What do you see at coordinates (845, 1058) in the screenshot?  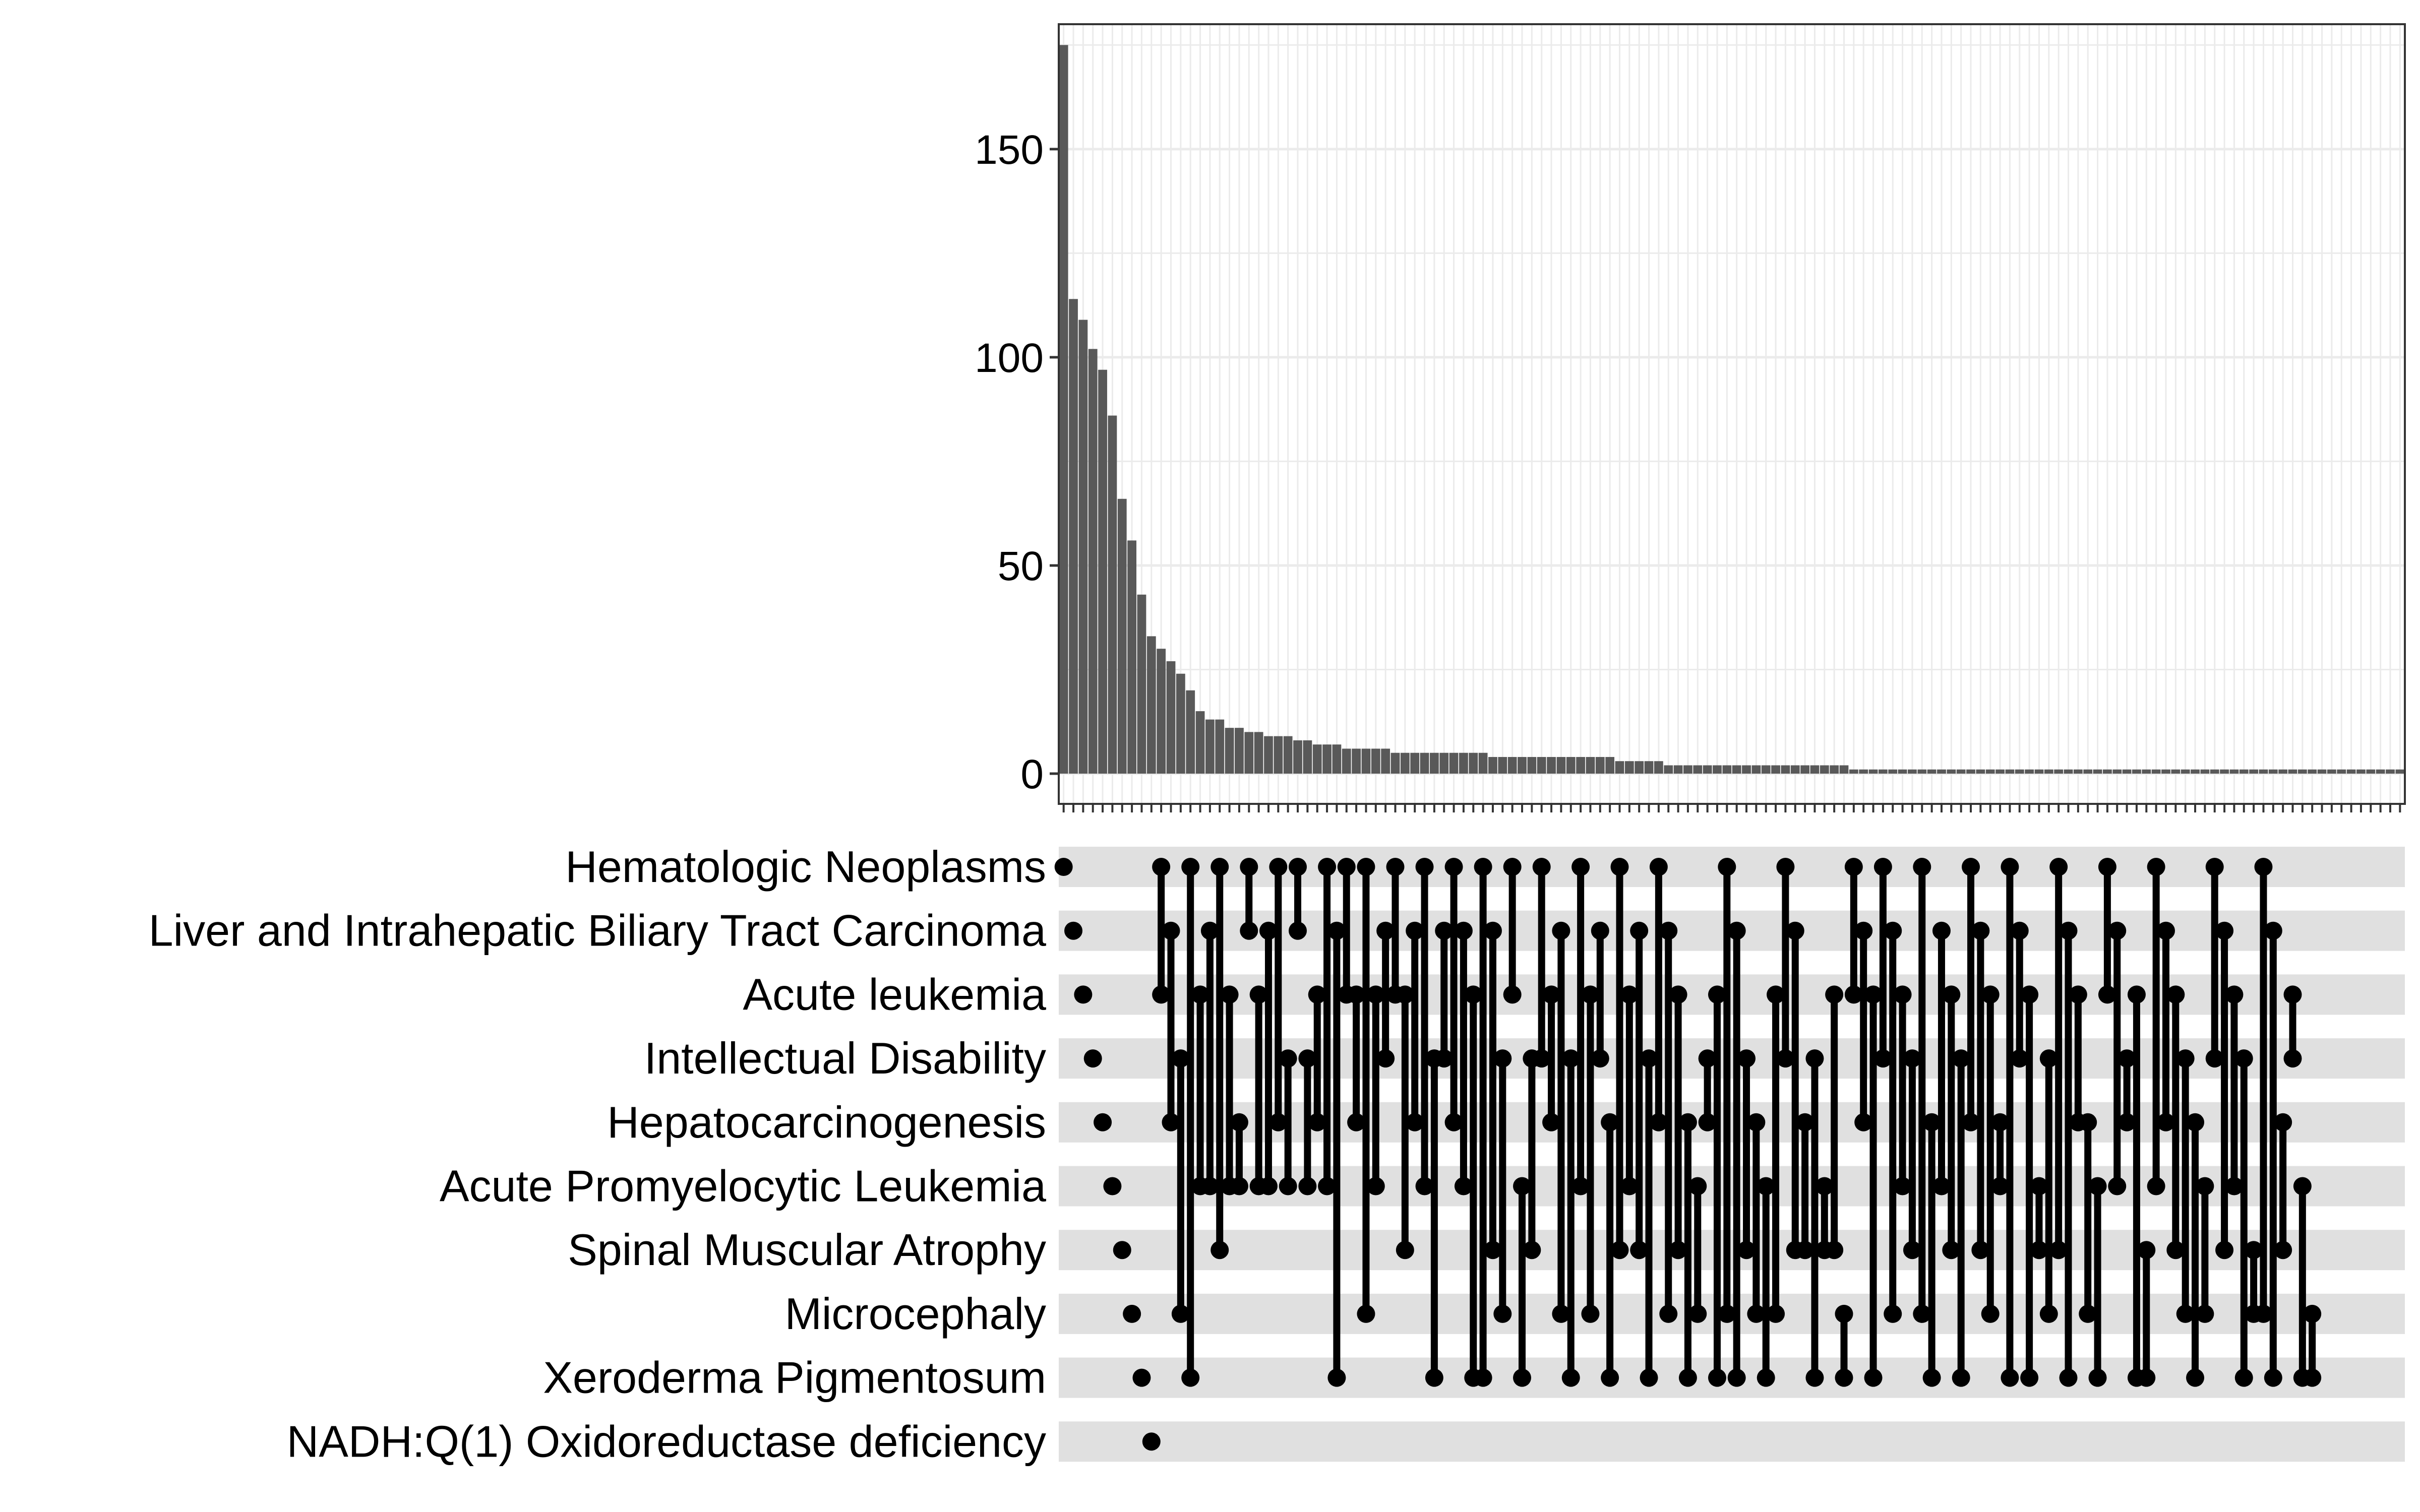 I see `set-label: Intellectual Disability` at bounding box center [845, 1058].